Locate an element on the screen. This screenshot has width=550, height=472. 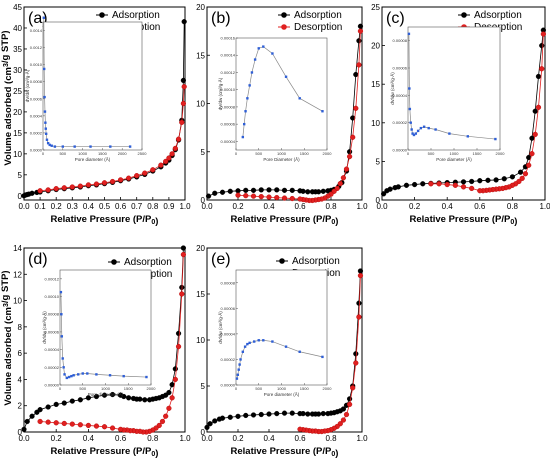
label-part: /g STP) is located at coordinates (5, 46).